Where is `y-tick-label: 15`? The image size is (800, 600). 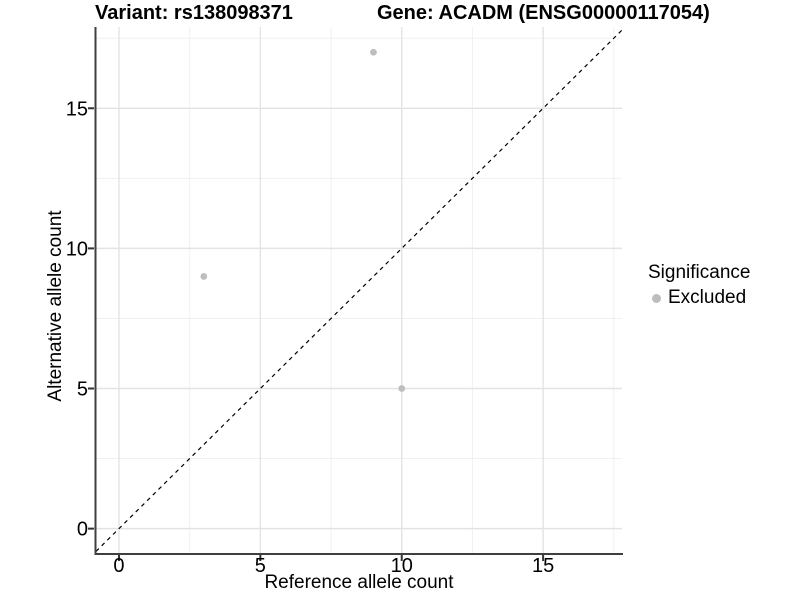
y-tick-label: 15 is located at coordinates (77, 109).